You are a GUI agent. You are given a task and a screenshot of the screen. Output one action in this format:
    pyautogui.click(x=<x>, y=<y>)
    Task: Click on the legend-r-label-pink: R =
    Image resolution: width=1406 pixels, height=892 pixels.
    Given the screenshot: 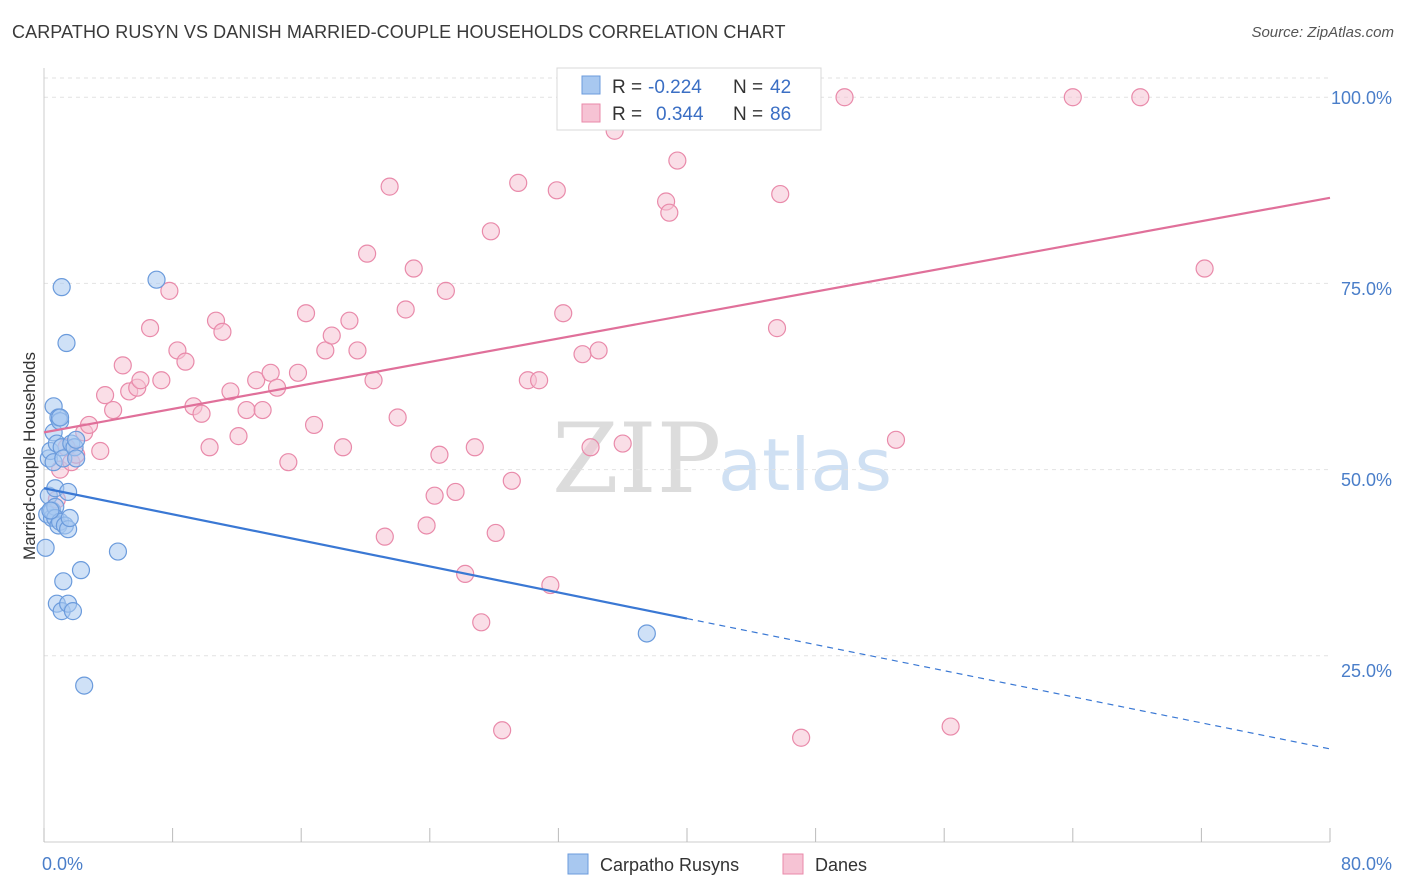 What is the action you would take?
    pyautogui.click(x=627, y=114)
    